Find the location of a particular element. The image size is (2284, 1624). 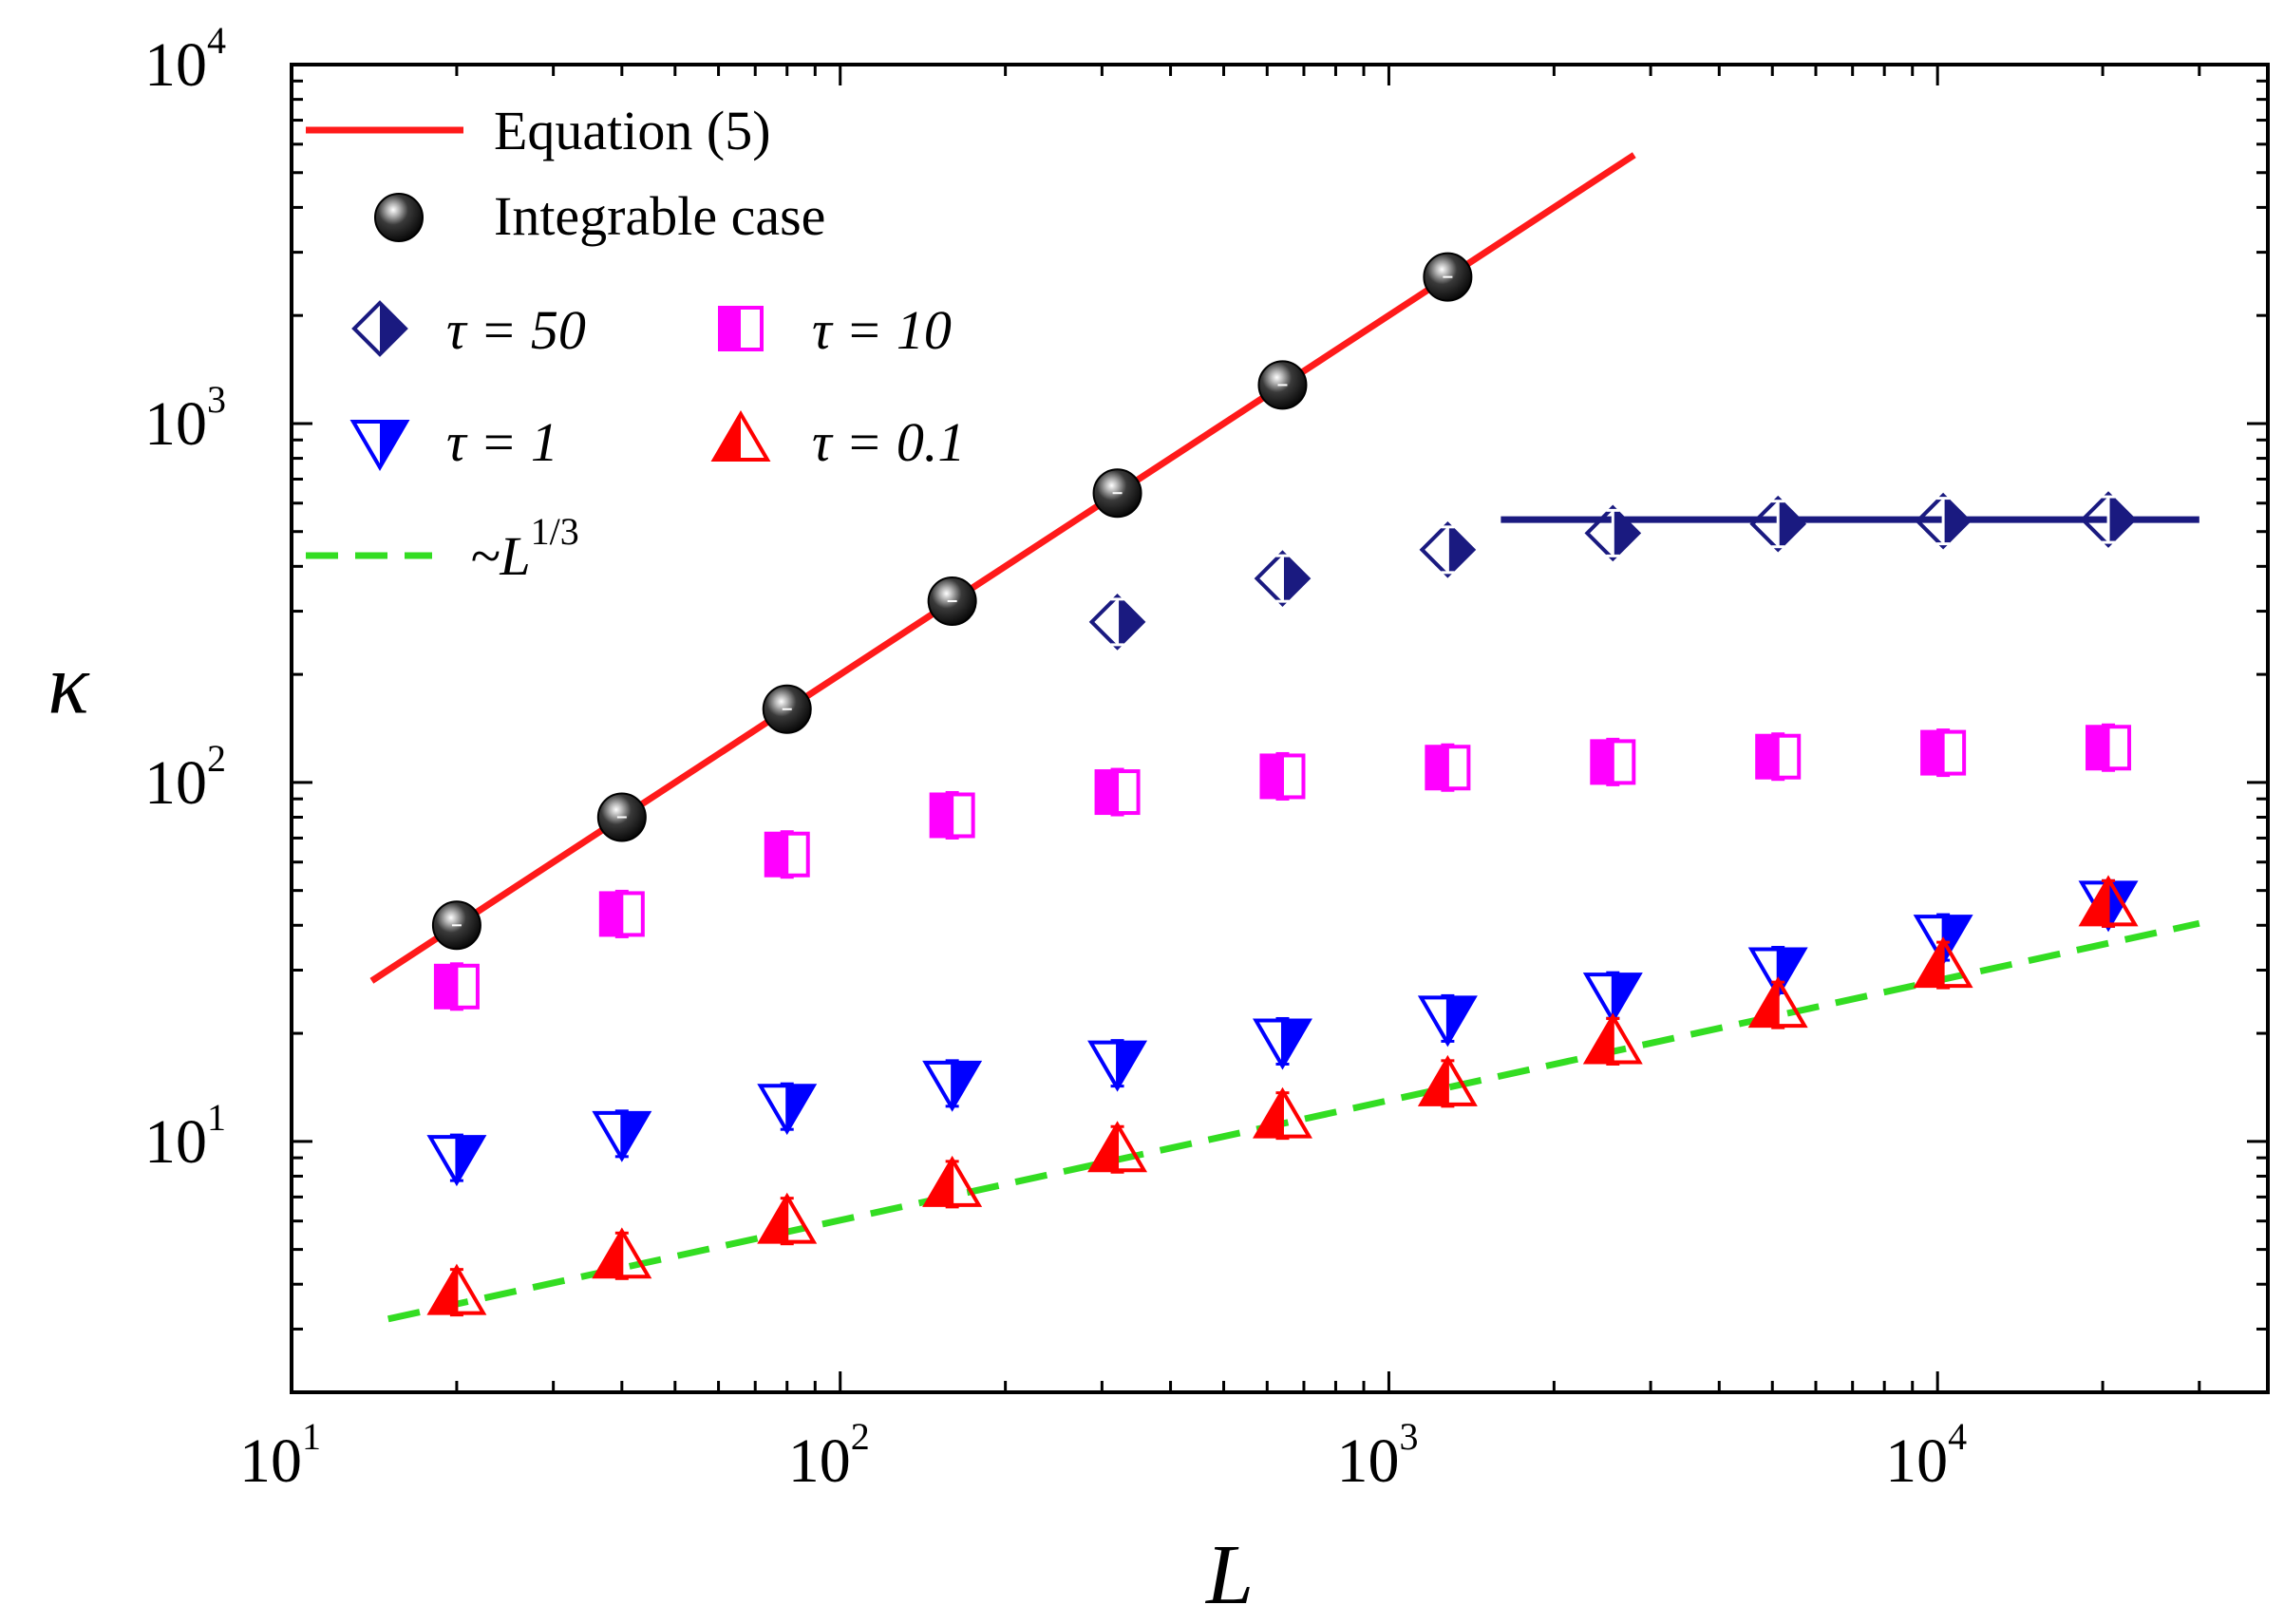

legend-tau1-label: τ = 1 is located at coordinates (502, 442).